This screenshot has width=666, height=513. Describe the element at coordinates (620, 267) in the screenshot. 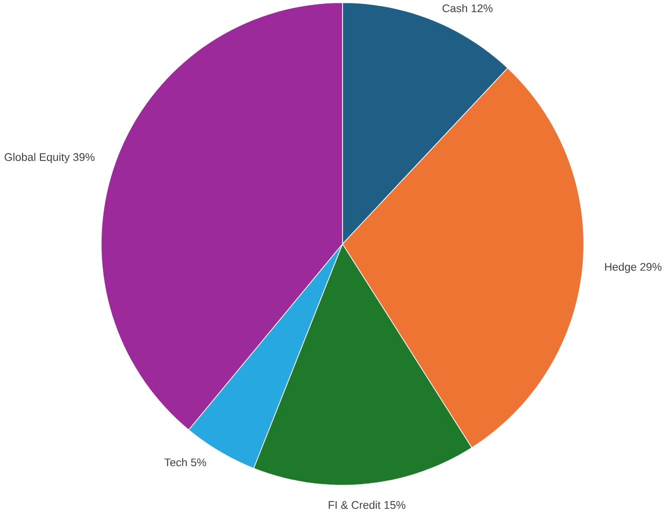

I see `slice-label: Hedge` at that location.